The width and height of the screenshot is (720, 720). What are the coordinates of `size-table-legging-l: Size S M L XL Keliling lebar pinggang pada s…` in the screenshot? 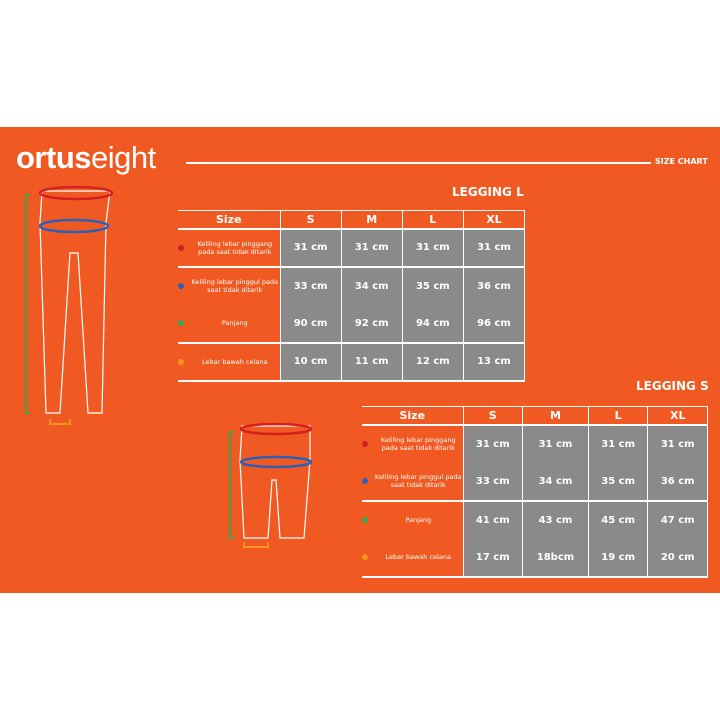 It's located at (352, 296).